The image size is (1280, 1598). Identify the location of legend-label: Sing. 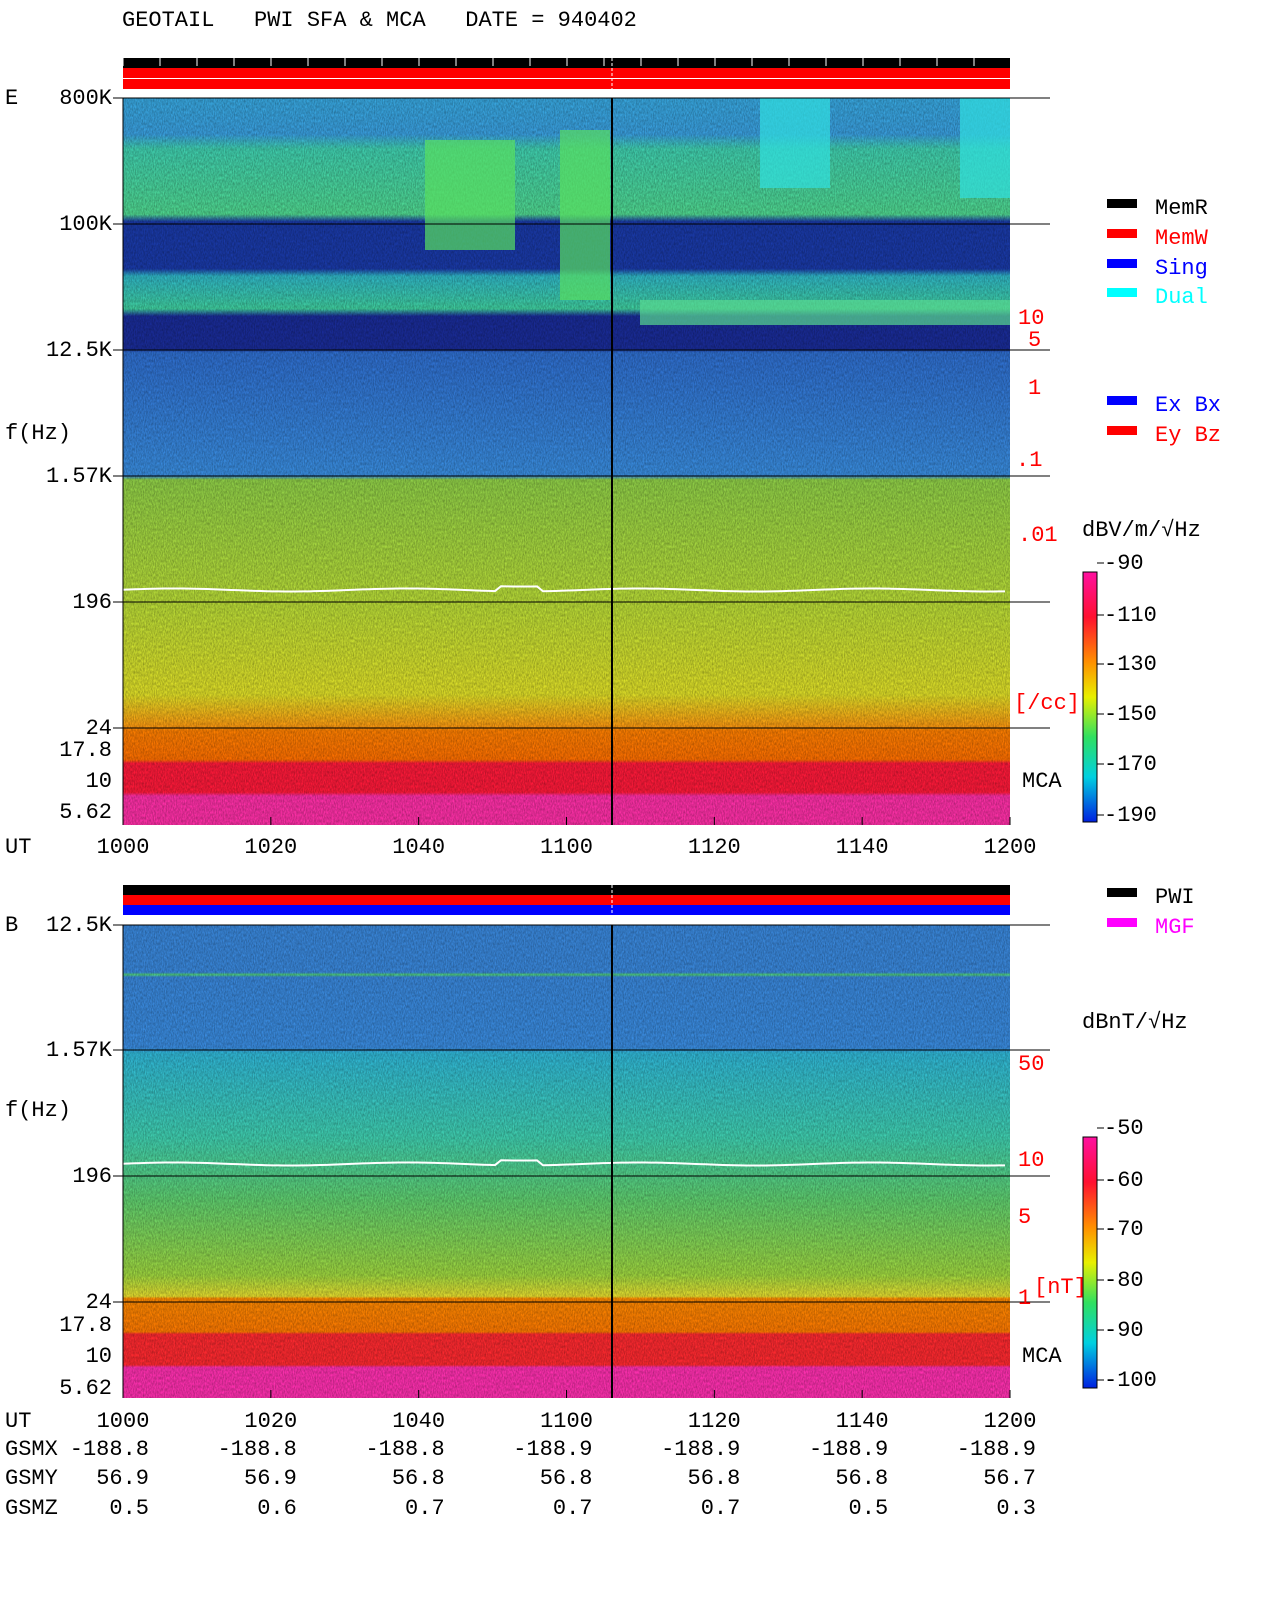
(1181, 268).